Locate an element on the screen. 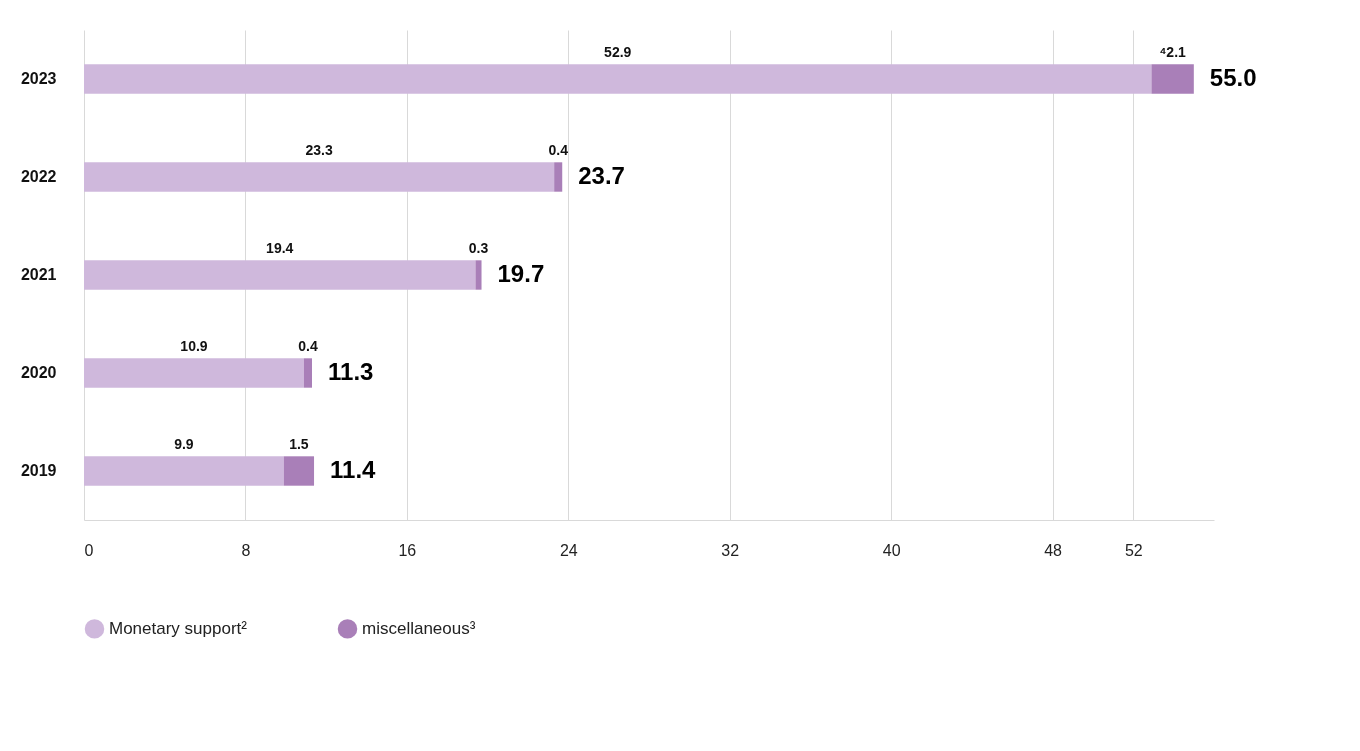 The height and width of the screenshot is (751, 1360). total-label: 23.7 is located at coordinates (601, 175).